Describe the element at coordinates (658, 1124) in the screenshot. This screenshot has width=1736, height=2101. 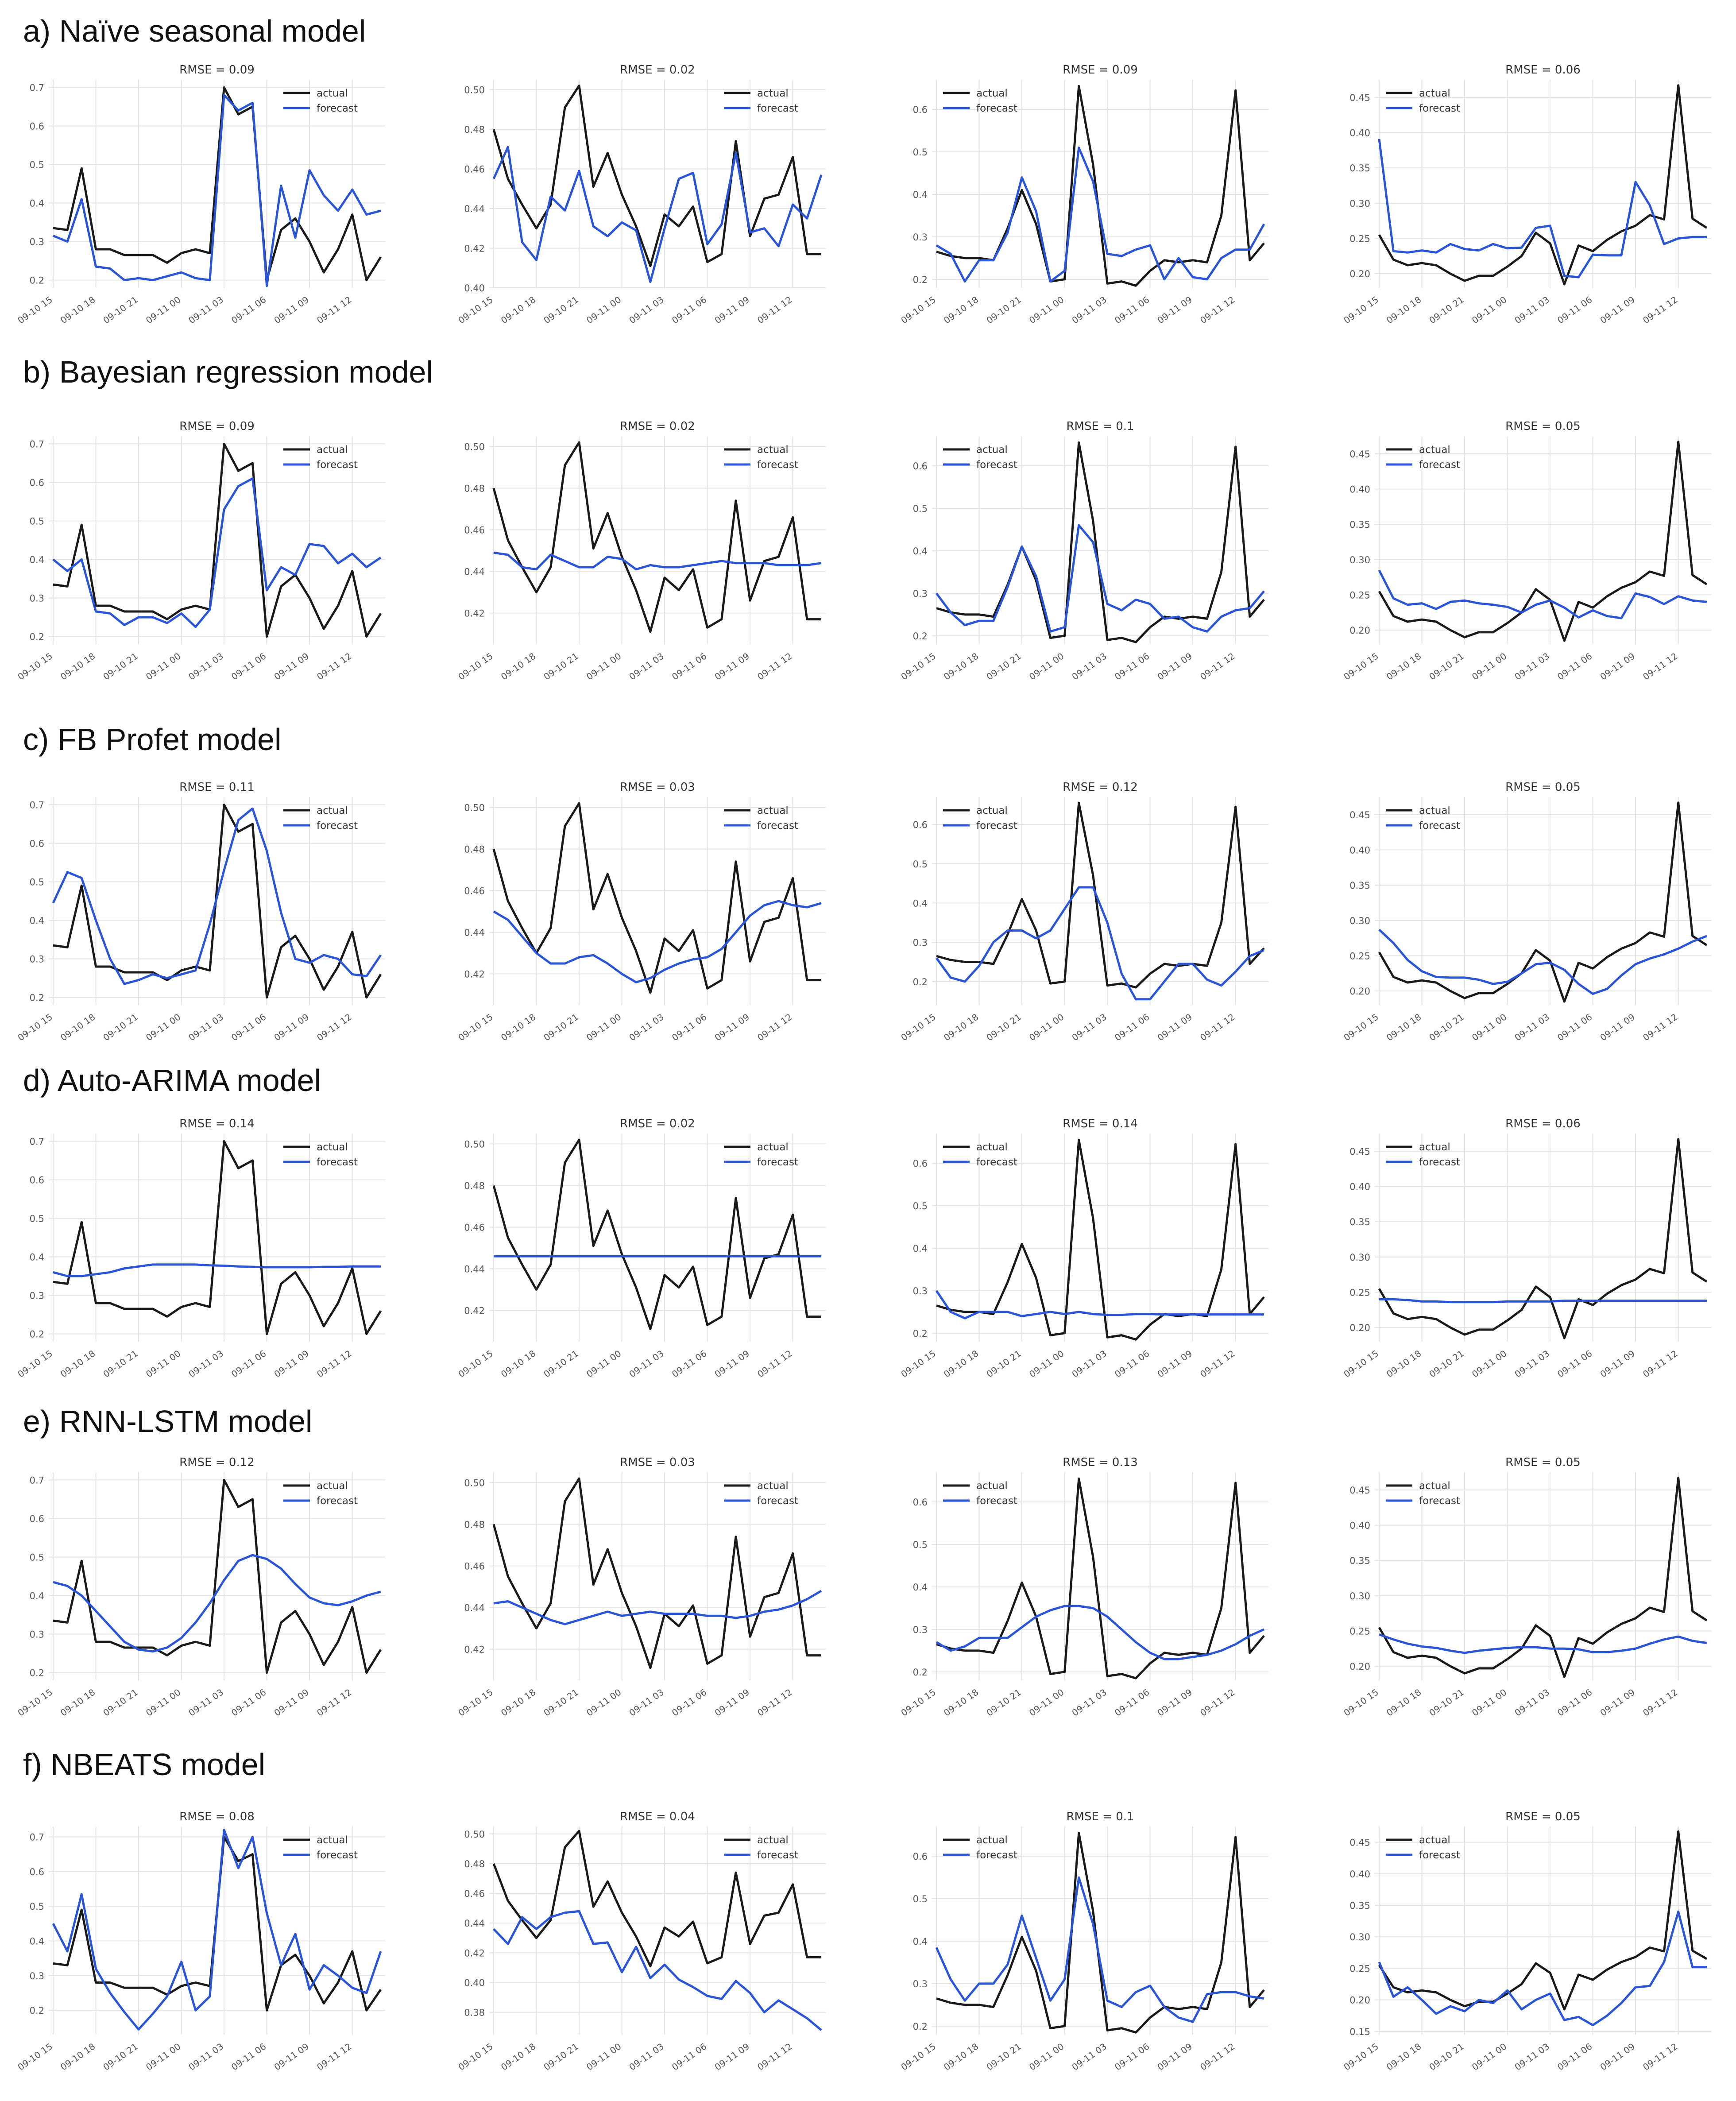
I see `rmse-title: RMSE = 0.02` at that location.